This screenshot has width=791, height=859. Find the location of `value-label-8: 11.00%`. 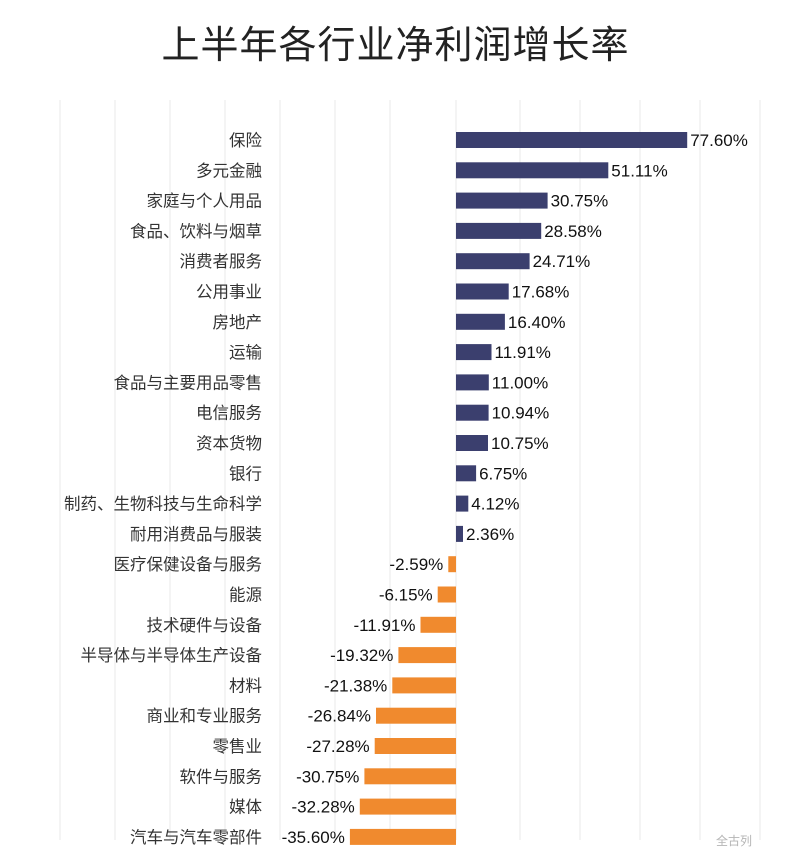

value-label-8: 11.00% is located at coordinates (520, 382).